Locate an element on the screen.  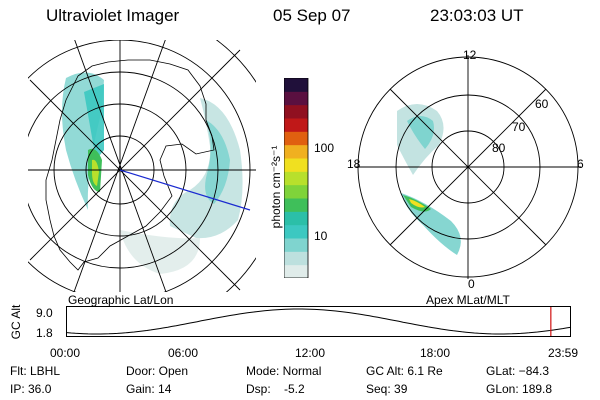
time-label: 23:03:03 UT is located at coordinates (477, 15).